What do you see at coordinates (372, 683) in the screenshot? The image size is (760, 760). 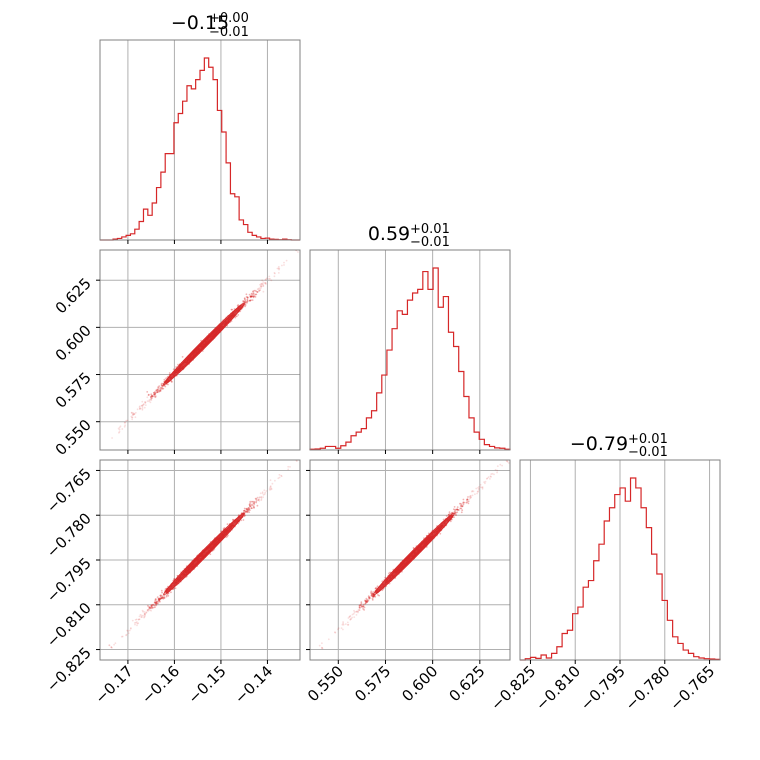 I see `xtick-label-1-1: 0.575` at bounding box center [372, 683].